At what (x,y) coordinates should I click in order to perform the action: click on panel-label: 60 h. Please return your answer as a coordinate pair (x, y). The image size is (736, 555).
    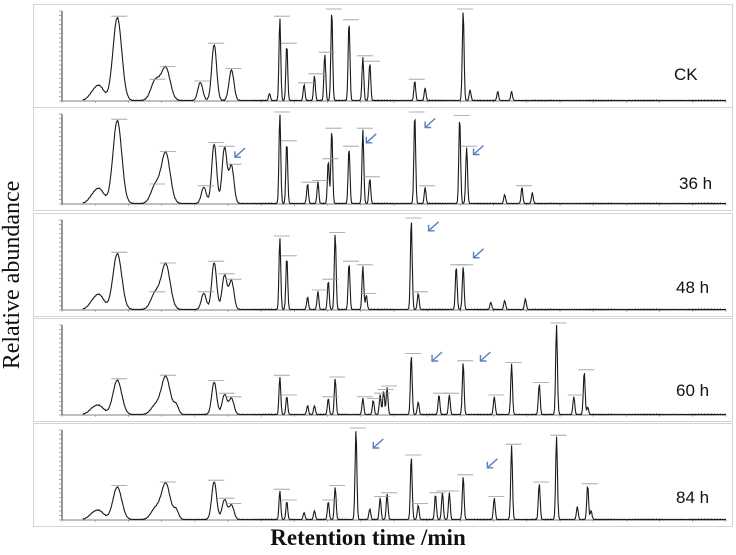
    Looking at the image, I should click on (693, 390).